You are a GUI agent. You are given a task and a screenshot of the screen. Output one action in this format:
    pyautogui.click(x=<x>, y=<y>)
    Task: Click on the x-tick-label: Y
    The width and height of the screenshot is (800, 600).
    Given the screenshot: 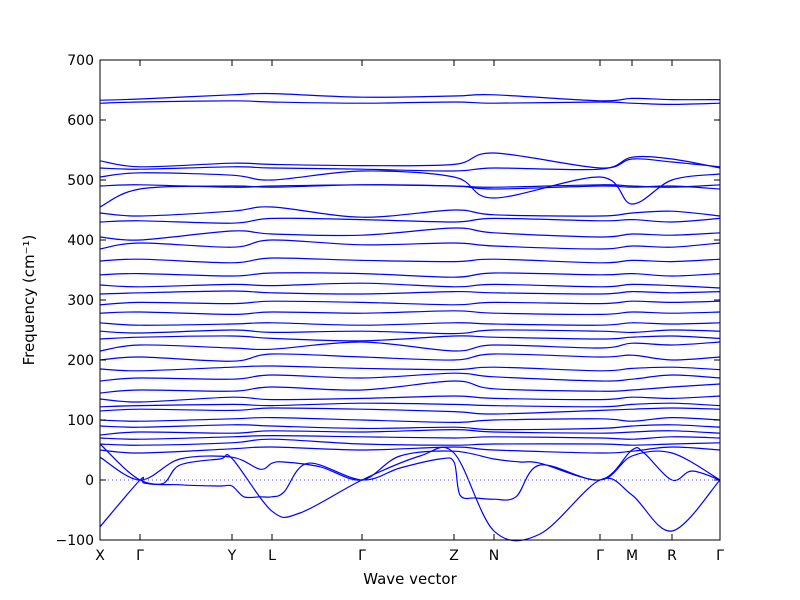 What is the action you would take?
    pyautogui.click(x=232, y=556)
    